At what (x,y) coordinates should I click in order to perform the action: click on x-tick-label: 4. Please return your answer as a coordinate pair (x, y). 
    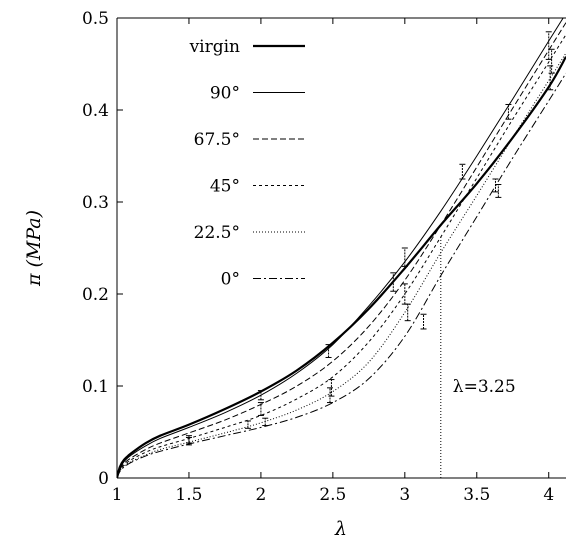
    Looking at the image, I should click on (548, 495).